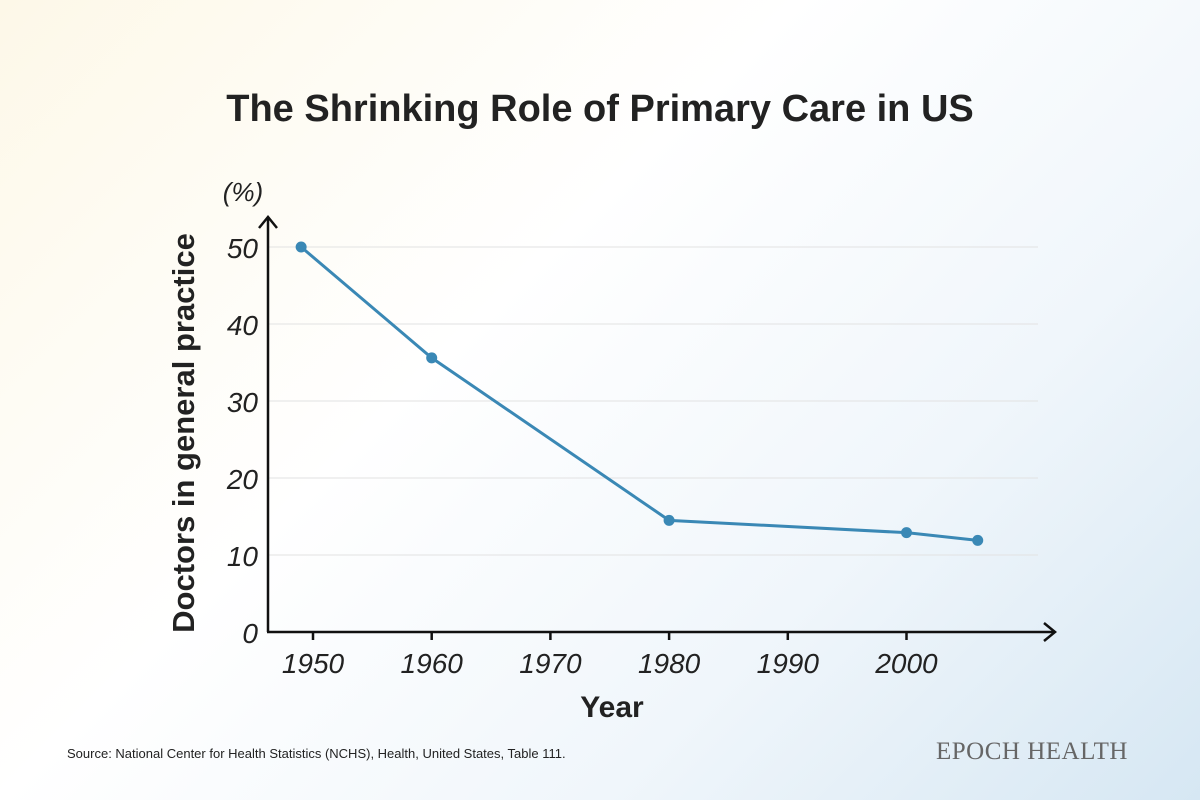 The width and height of the screenshot is (1200, 800). Describe the element at coordinates (612, 707) in the screenshot. I see `x-axis-label: Year` at that location.